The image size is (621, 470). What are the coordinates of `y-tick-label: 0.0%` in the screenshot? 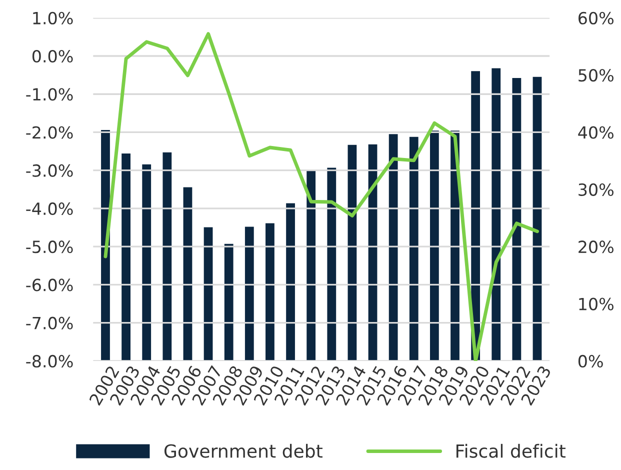 It's located at (52, 56).